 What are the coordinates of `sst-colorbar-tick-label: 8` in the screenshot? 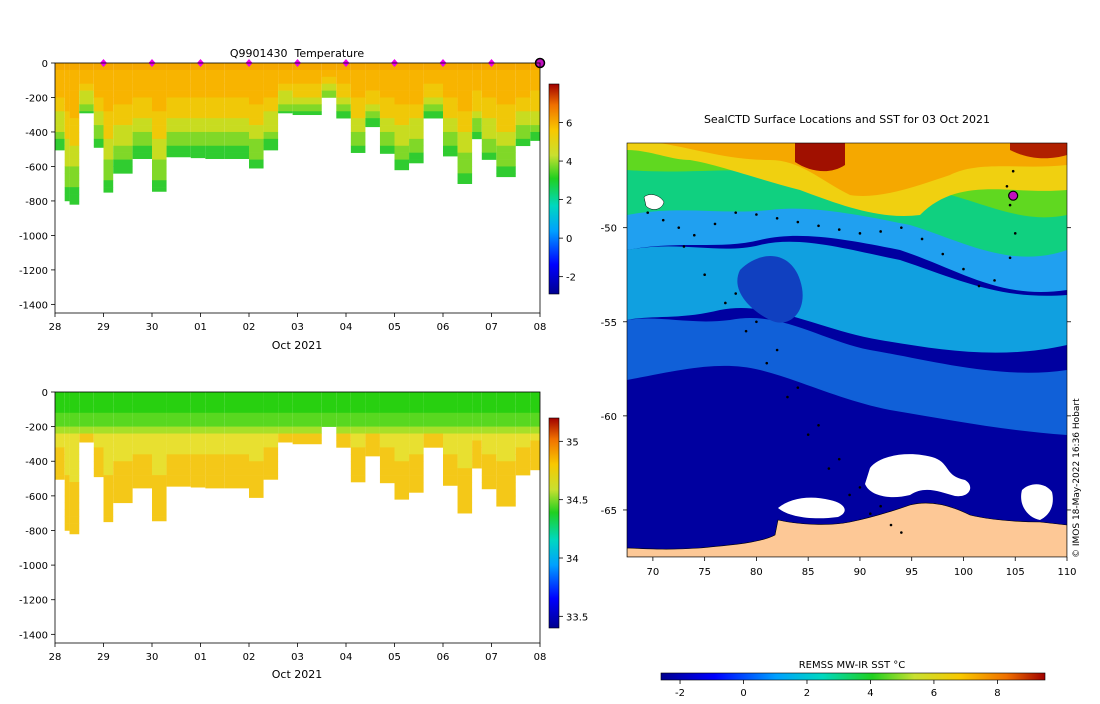 It's located at (997, 693).